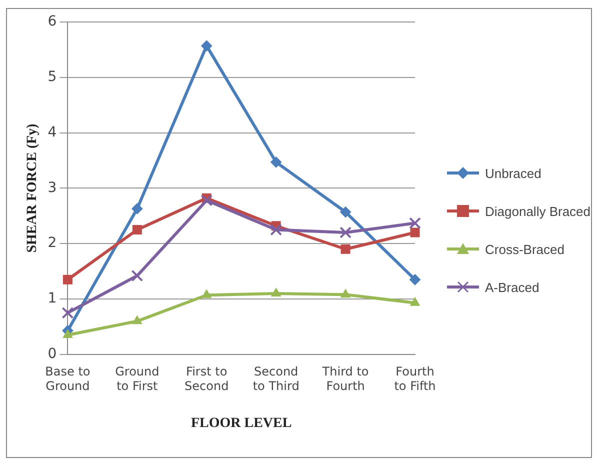 This screenshot has height=466, width=600. Describe the element at coordinates (52, 132) in the screenshot. I see `y-tick-label: 4` at that location.